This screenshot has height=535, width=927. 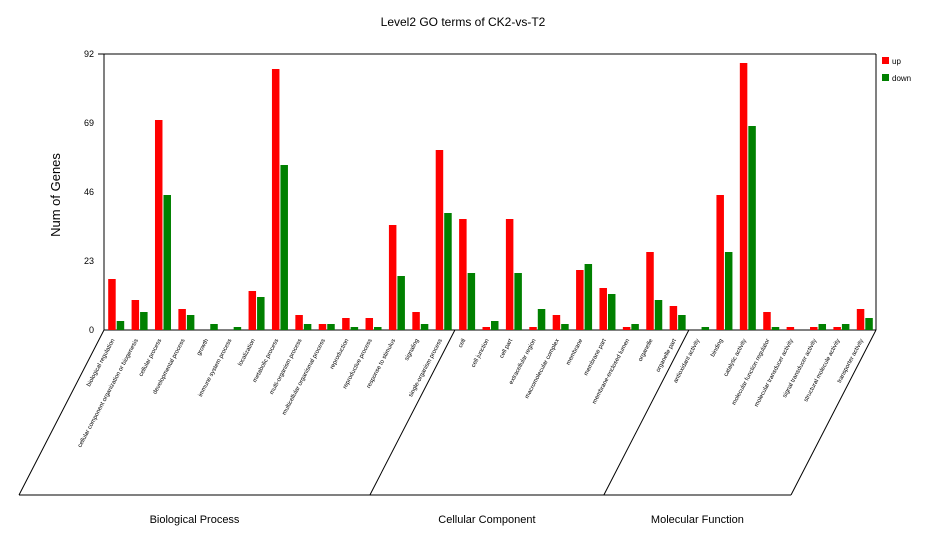 I want to click on category-label: metabolic process, so click(x=266, y=361).